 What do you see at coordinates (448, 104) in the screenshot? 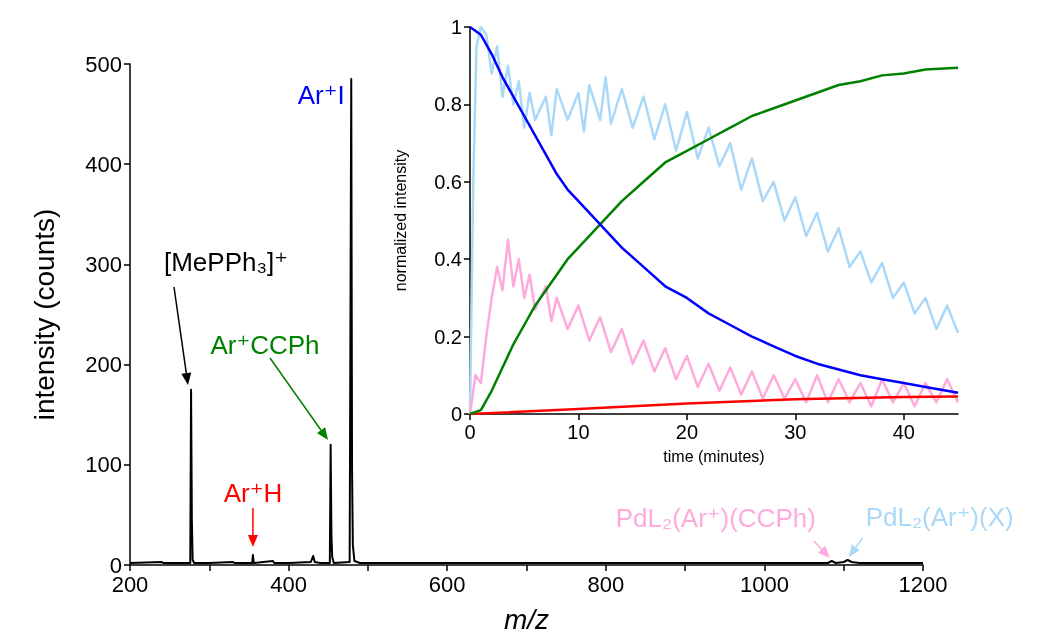
I see `y-tick-label: 0.8` at bounding box center [448, 104].